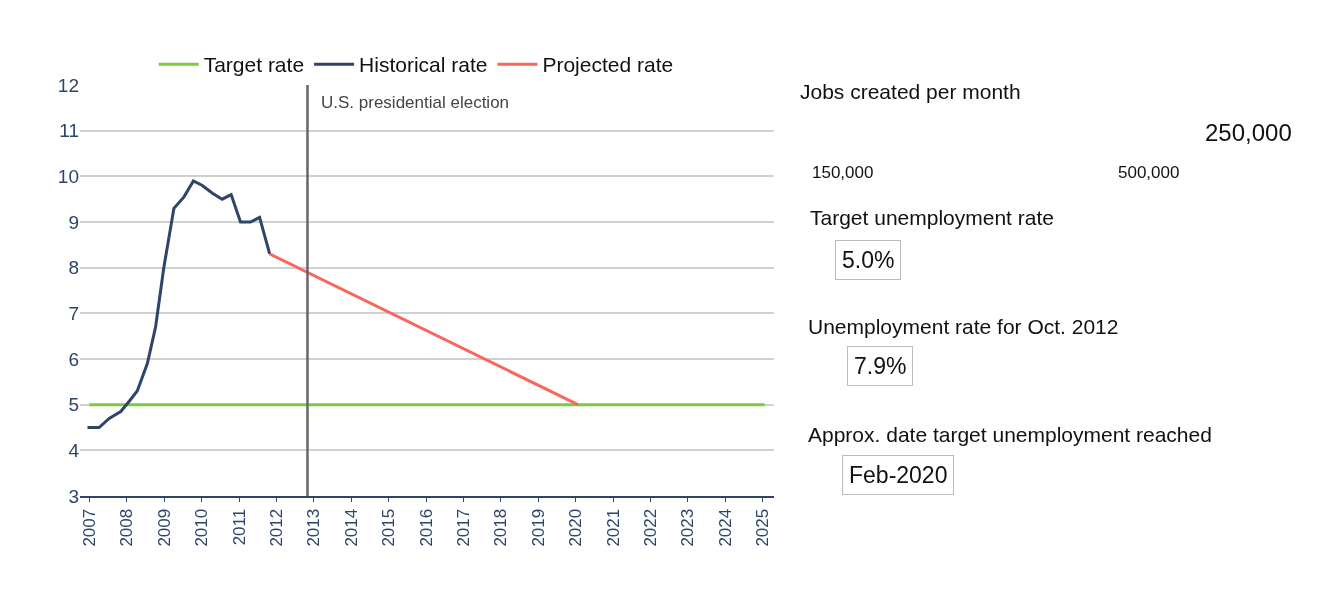 The height and width of the screenshot is (603, 1318). I want to click on x-tick-label: 2012, so click(276, 527).